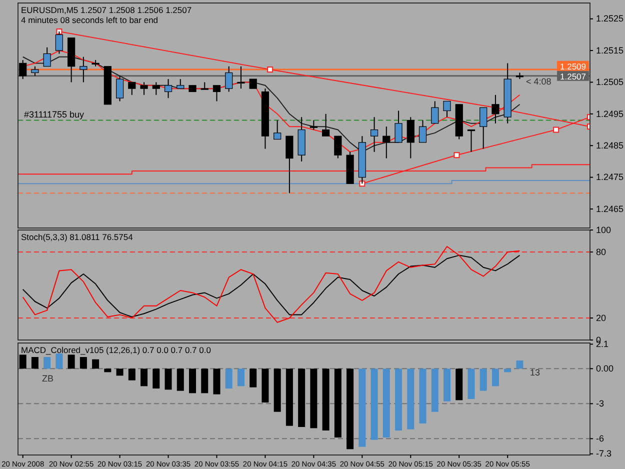 Image resolution: width=625 pixels, height=469 pixels. Describe the element at coordinates (77, 237) in the screenshot. I see `chart-title: Stoch(5,3,3) 81.0811 76.5754` at that location.